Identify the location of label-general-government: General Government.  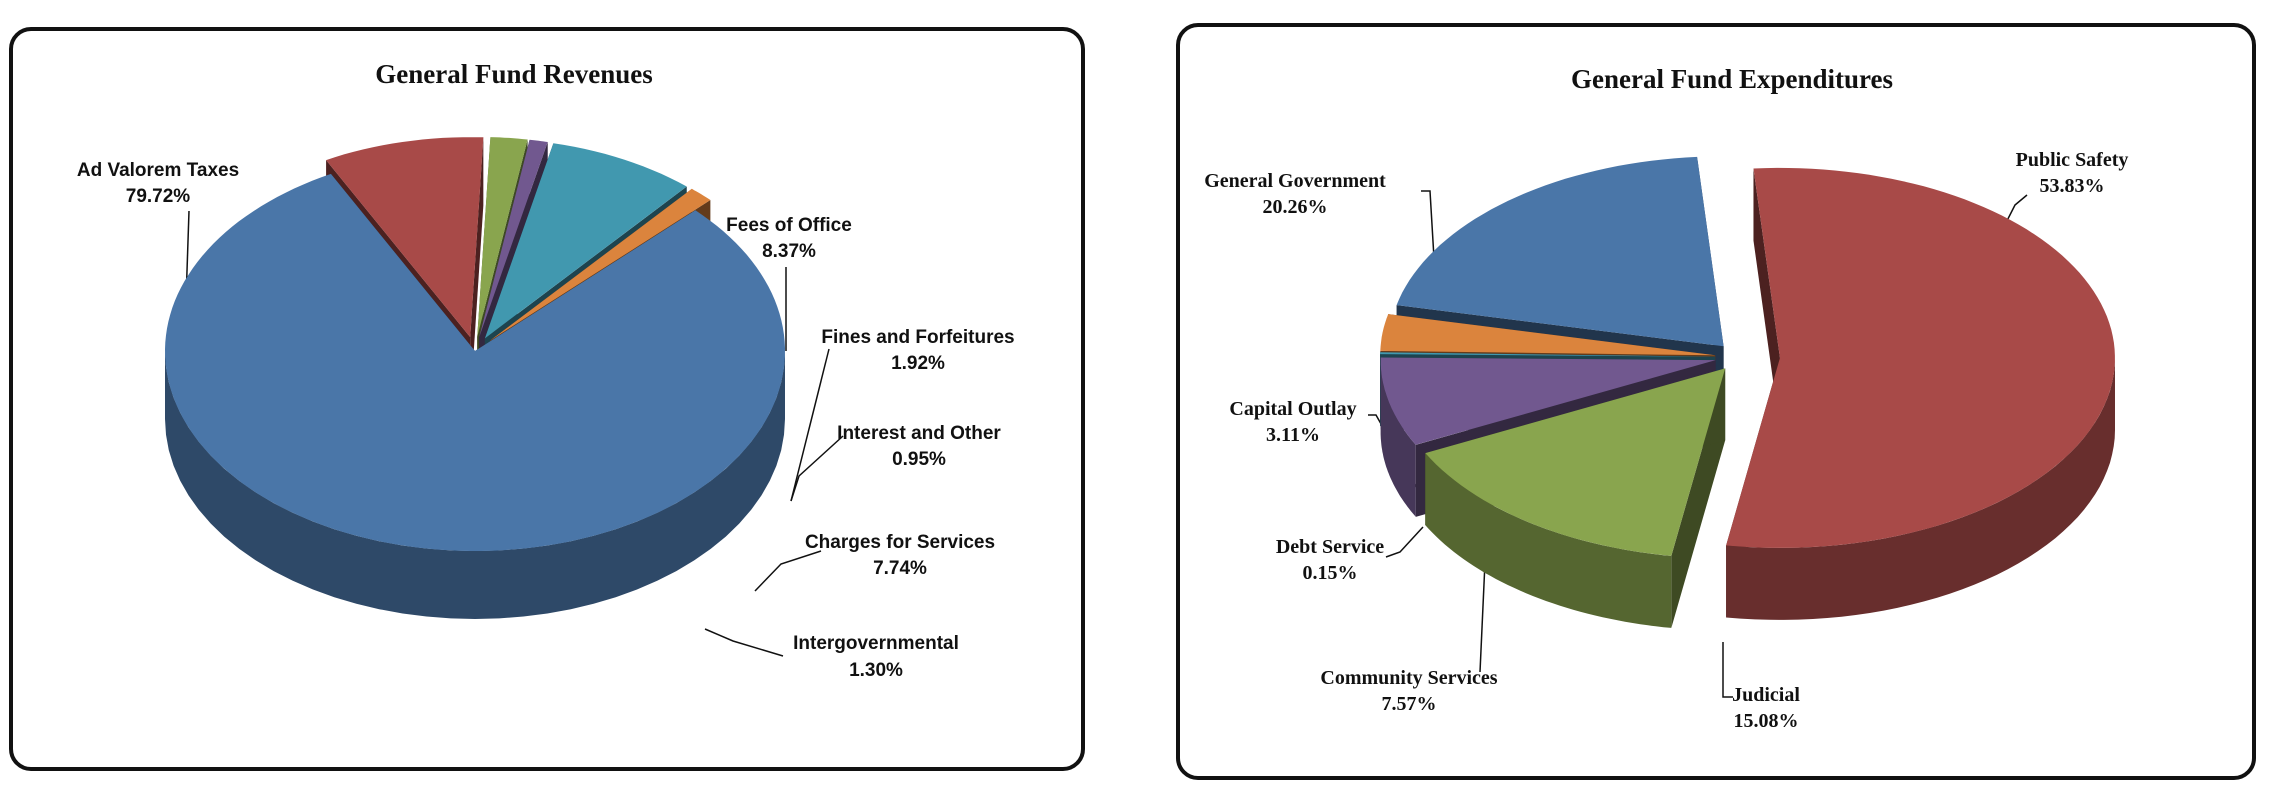
(1295, 181).